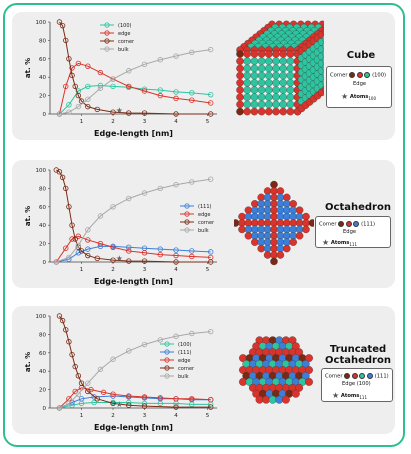  What do you see at coordinates (113, 416) in the screenshot?
I see `x-tick-label: 2` at bounding box center [113, 416].